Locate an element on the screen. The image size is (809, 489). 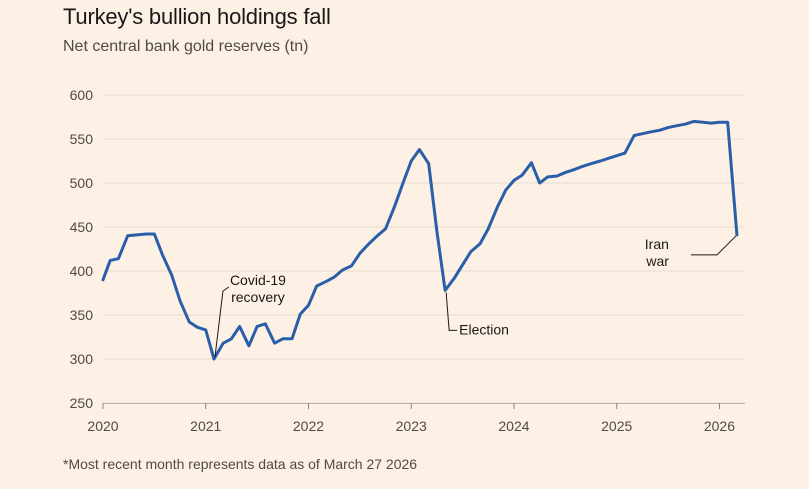
annotation-label-2-1: war is located at coordinates (657, 261).